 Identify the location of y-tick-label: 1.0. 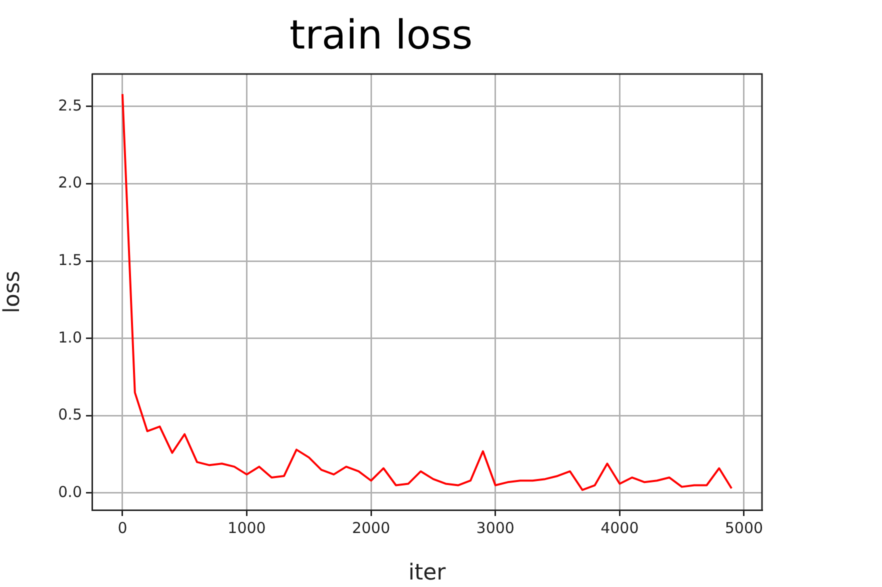
(70, 337).